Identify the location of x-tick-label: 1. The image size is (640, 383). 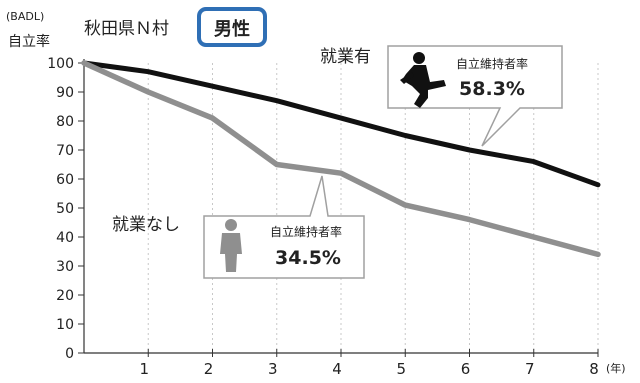
(144, 369).